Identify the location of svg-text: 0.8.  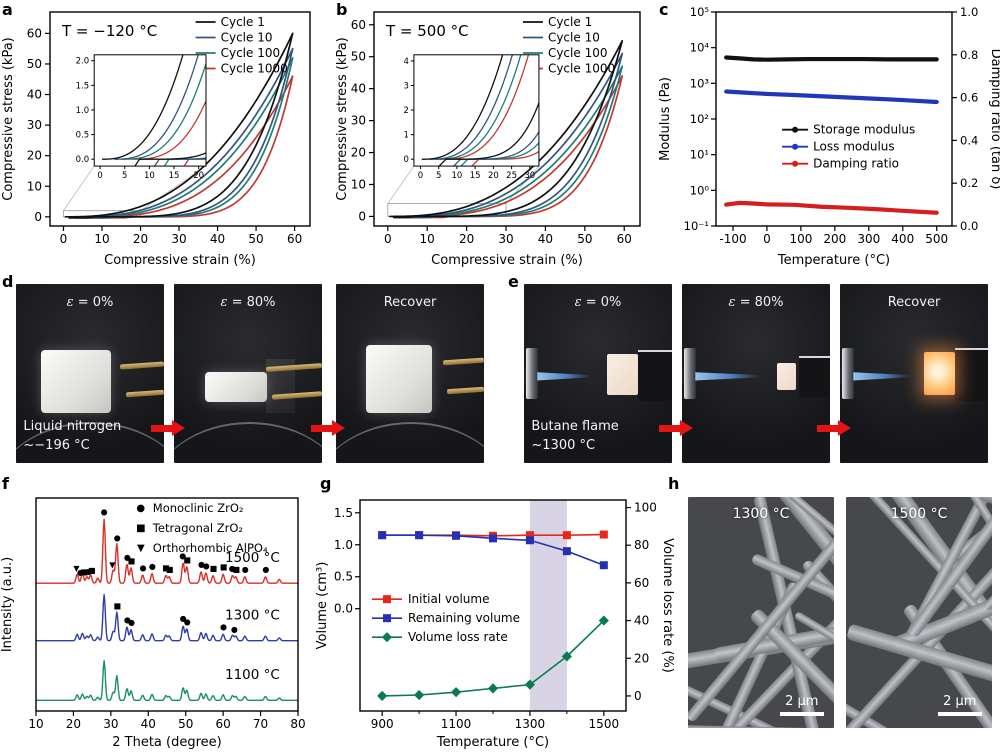
(969, 55).